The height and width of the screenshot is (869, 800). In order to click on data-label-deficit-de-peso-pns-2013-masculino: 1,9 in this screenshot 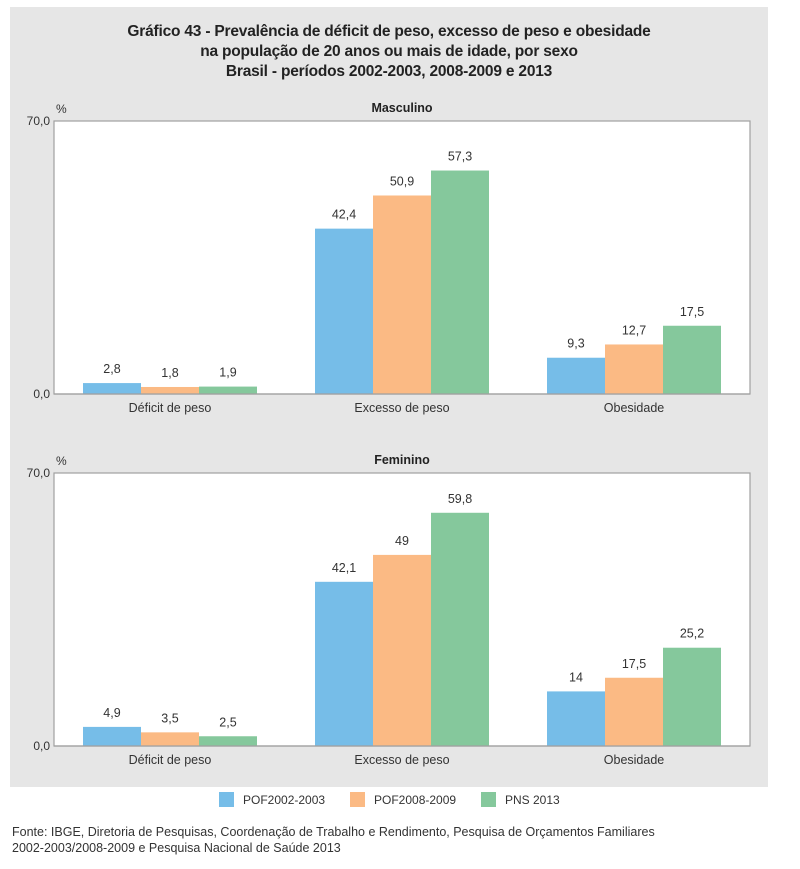, I will do `click(227, 373)`.